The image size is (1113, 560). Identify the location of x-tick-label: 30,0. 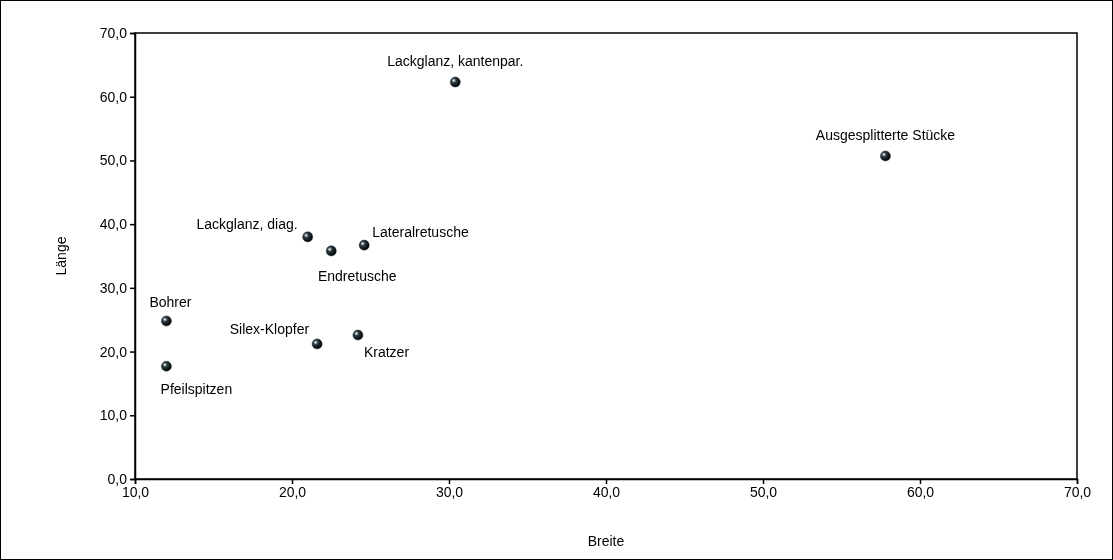
(449, 491).